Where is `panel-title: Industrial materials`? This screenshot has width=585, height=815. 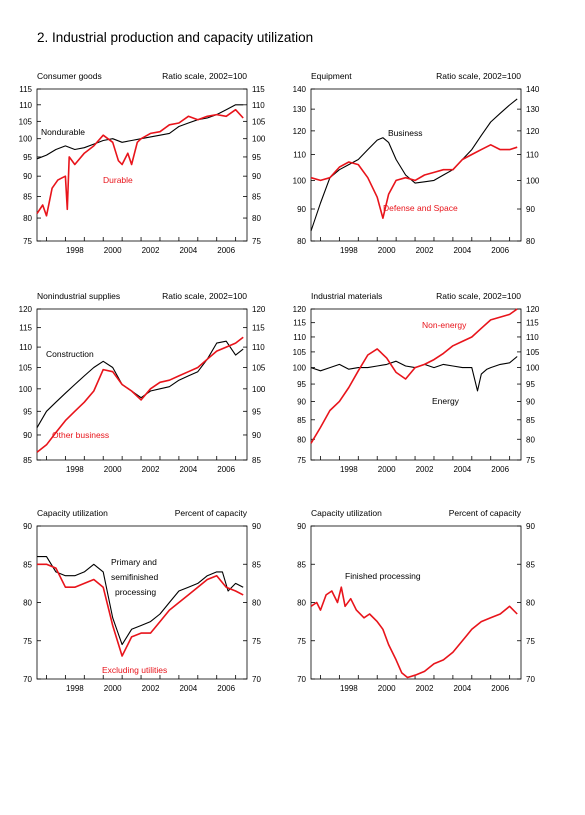 panel-title: Industrial materials is located at coordinates (346, 296).